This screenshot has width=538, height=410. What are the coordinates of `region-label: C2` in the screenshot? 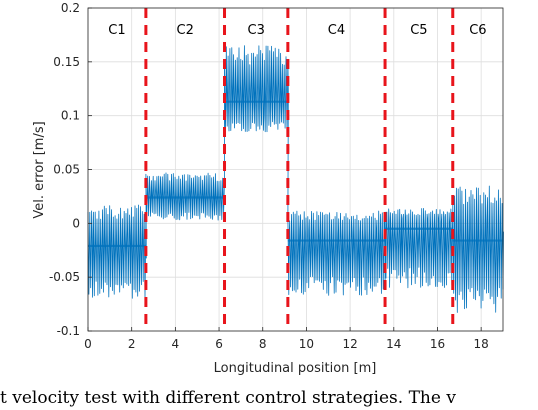 It's located at (185, 30).